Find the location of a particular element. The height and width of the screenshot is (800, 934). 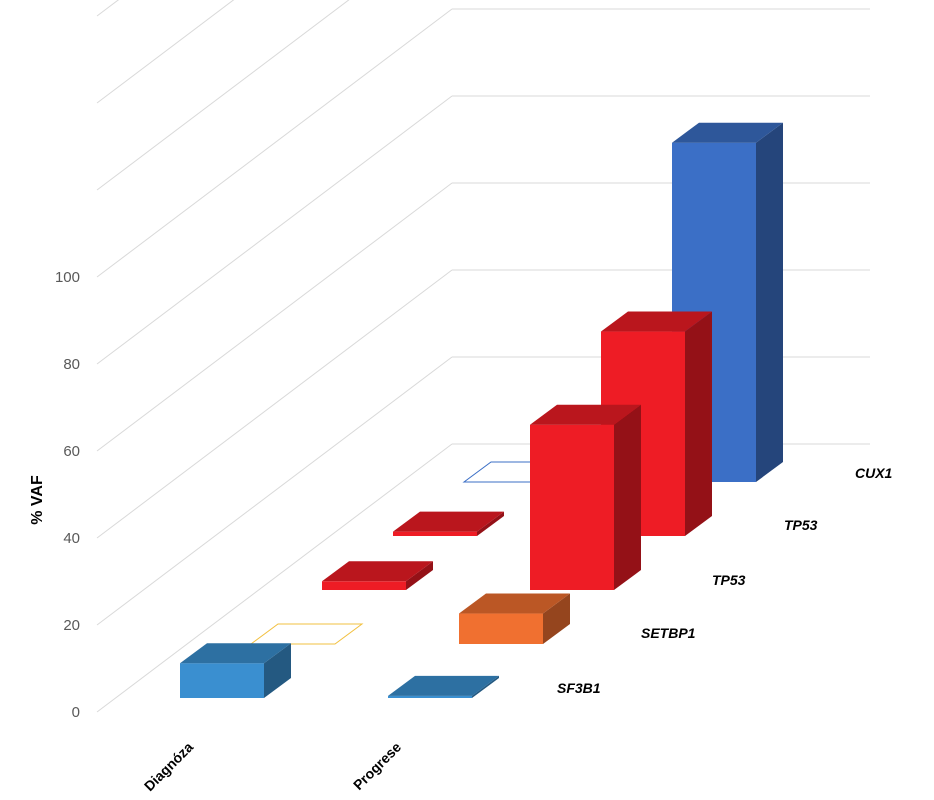

series-label: SETBP1 is located at coordinates (668, 633).